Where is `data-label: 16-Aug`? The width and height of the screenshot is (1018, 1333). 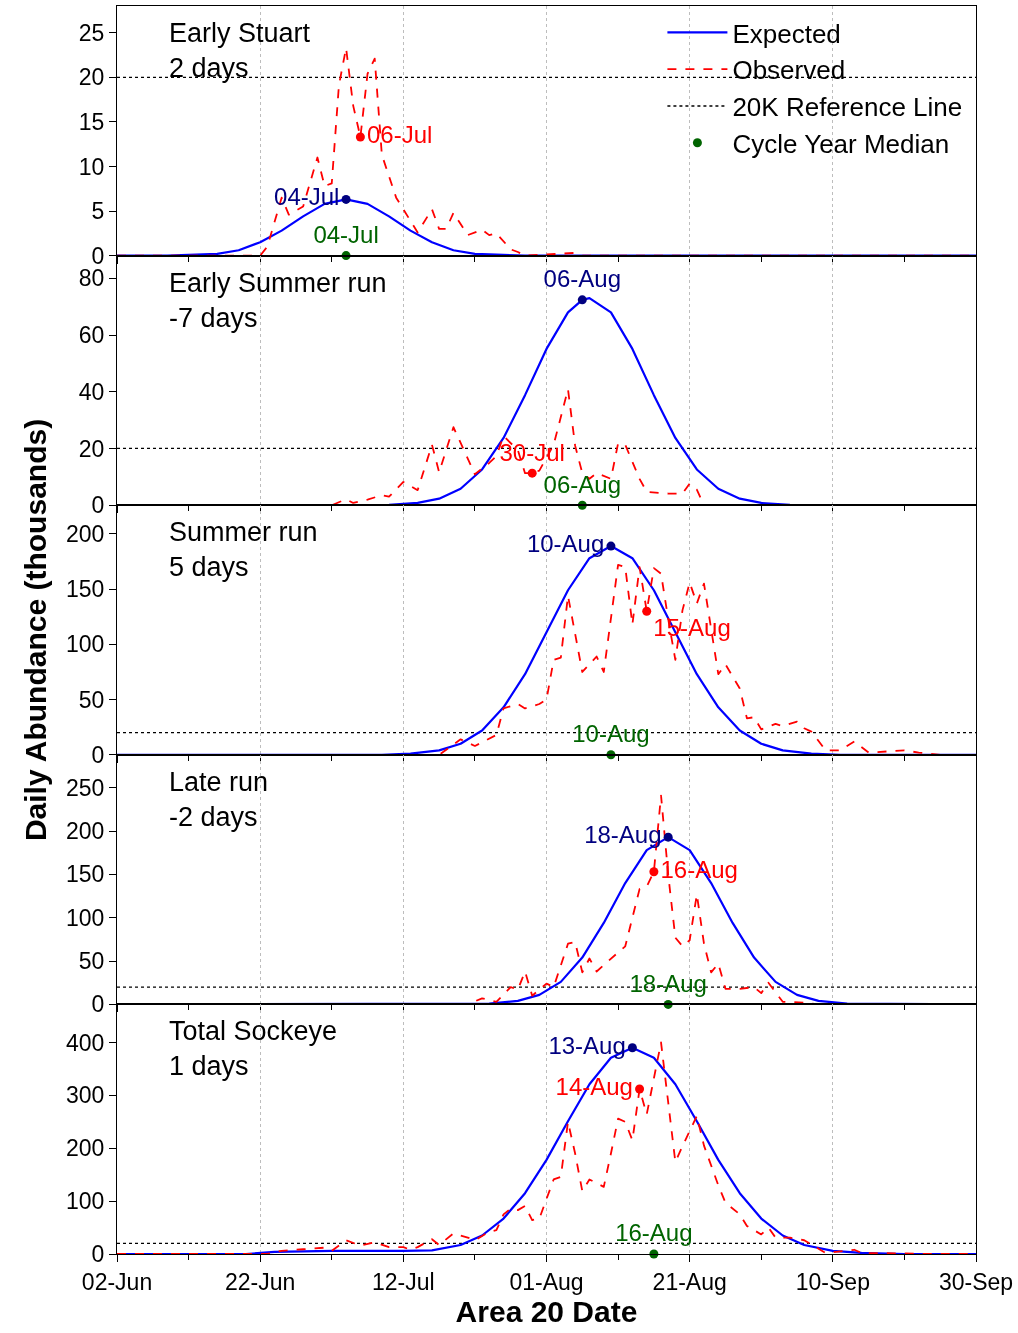
data-label: 16-Aug is located at coordinates (654, 1233).